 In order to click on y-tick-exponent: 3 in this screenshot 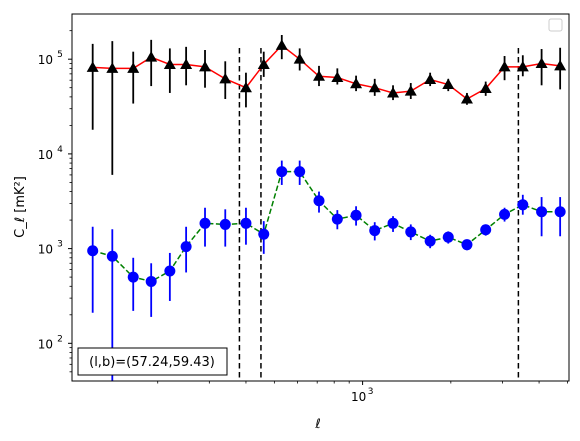, I will do `click(60, 245)`.